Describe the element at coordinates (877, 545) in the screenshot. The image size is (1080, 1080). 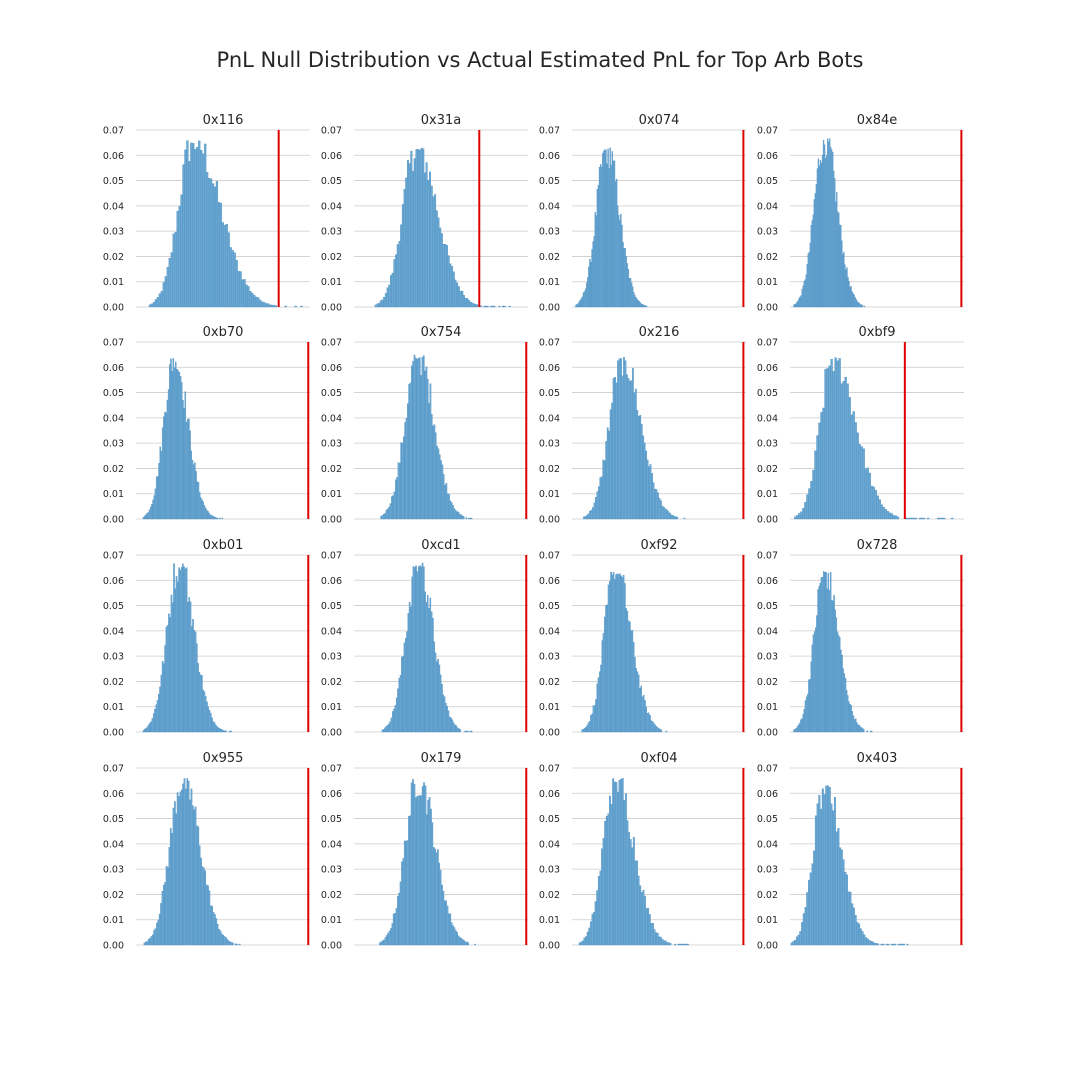
I see `panel-title: 0x728` at that location.